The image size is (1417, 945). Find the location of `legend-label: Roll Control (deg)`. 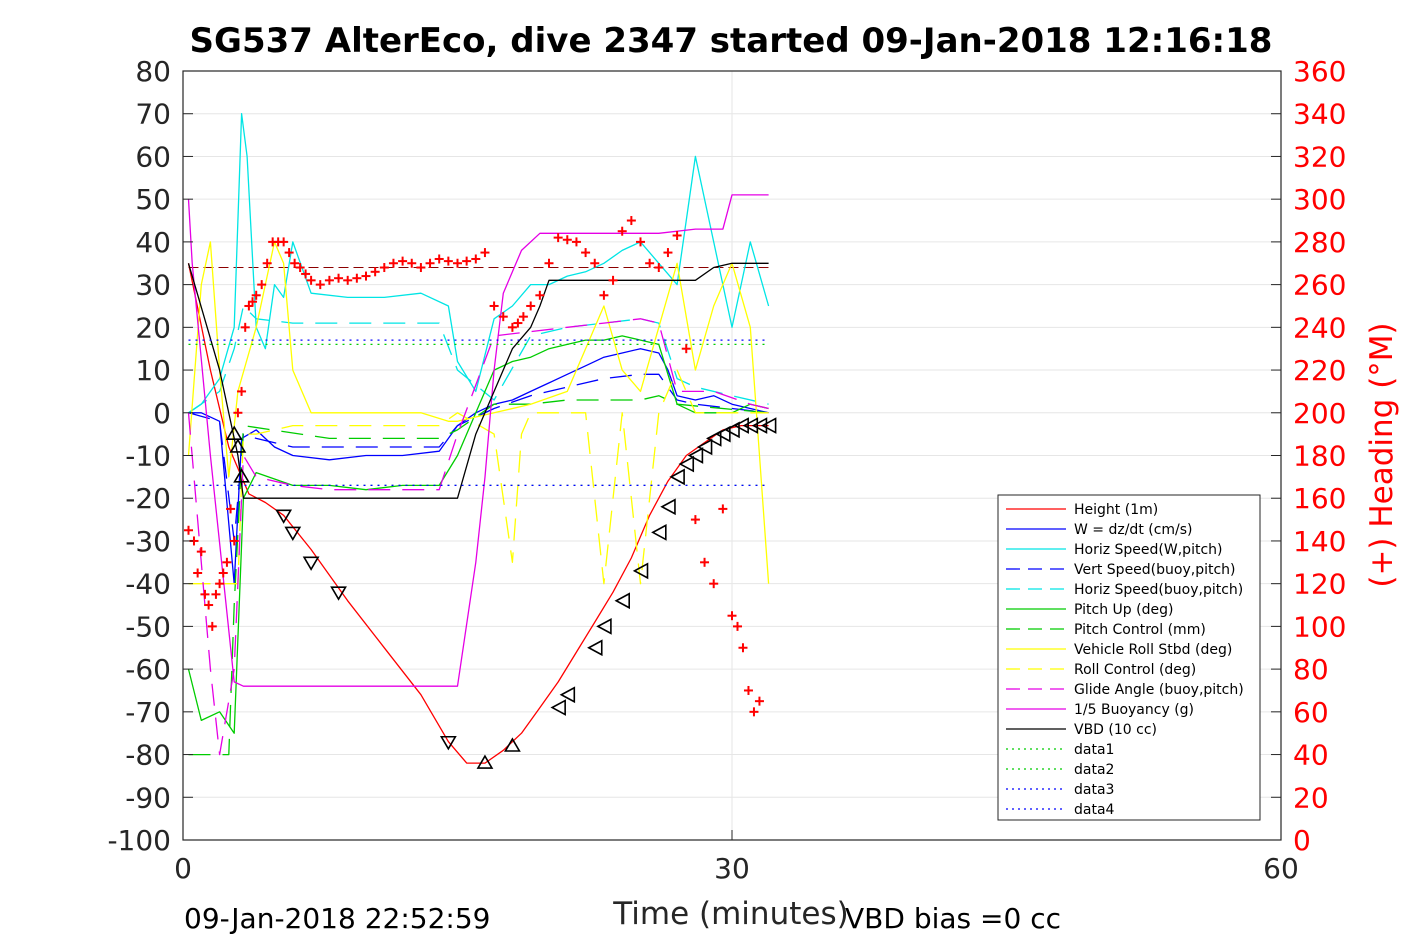

legend-label: Roll Control (deg) is located at coordinates (1135, 670).